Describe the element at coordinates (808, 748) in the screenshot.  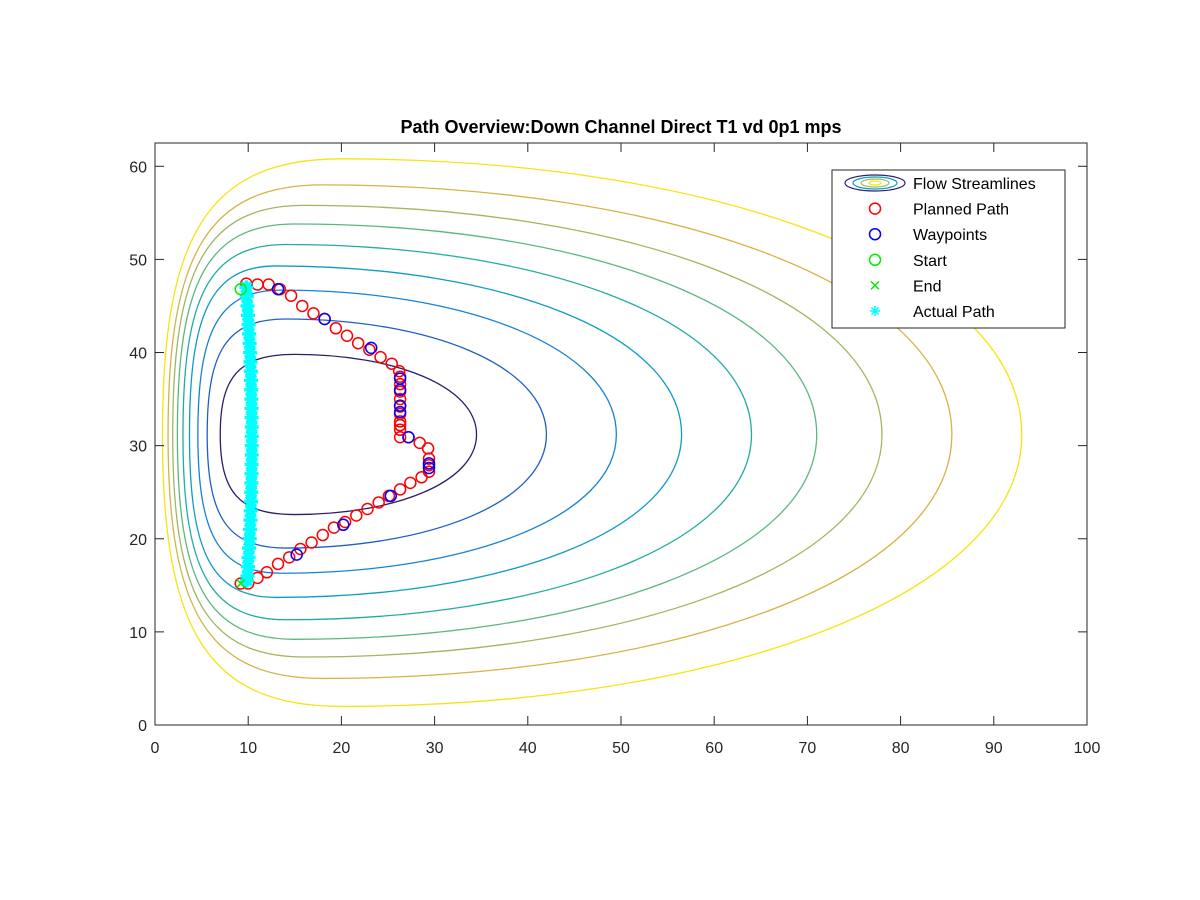
I see `x-tick-label: 70` at that location.